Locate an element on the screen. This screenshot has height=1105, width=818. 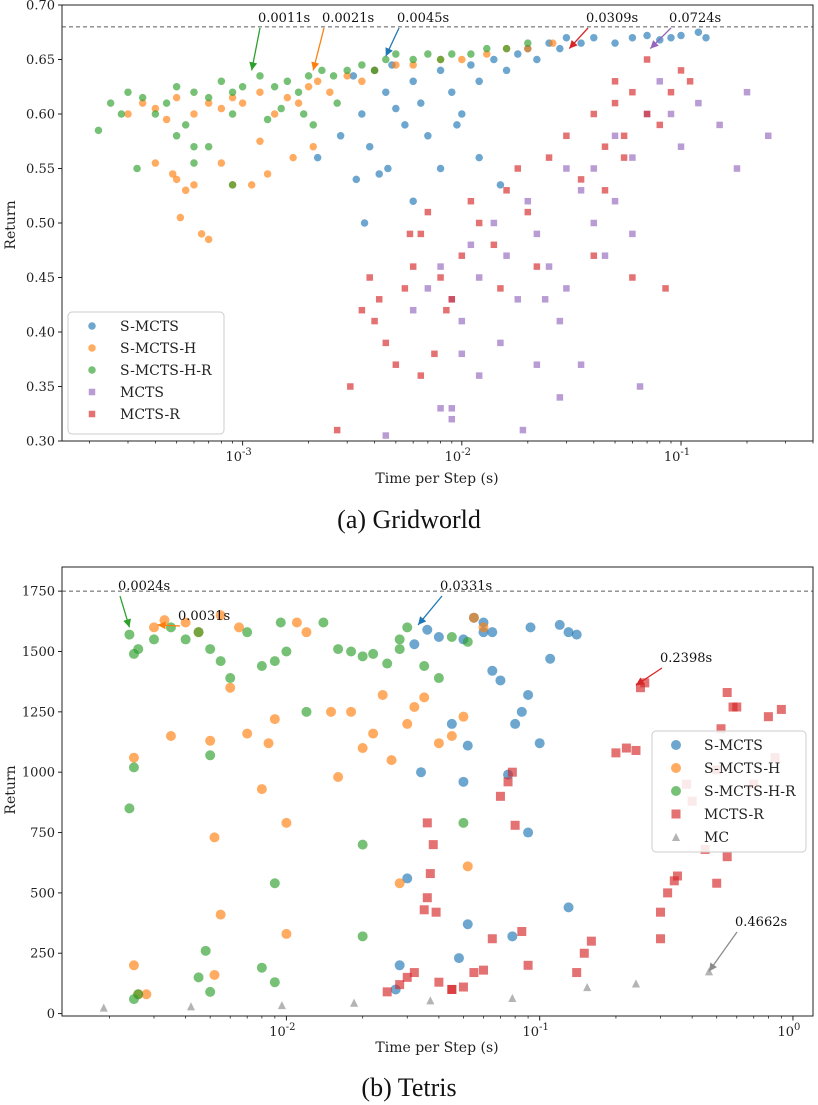
gridworld-legend-label: S-MCTS is located at coordinates (149, 327).